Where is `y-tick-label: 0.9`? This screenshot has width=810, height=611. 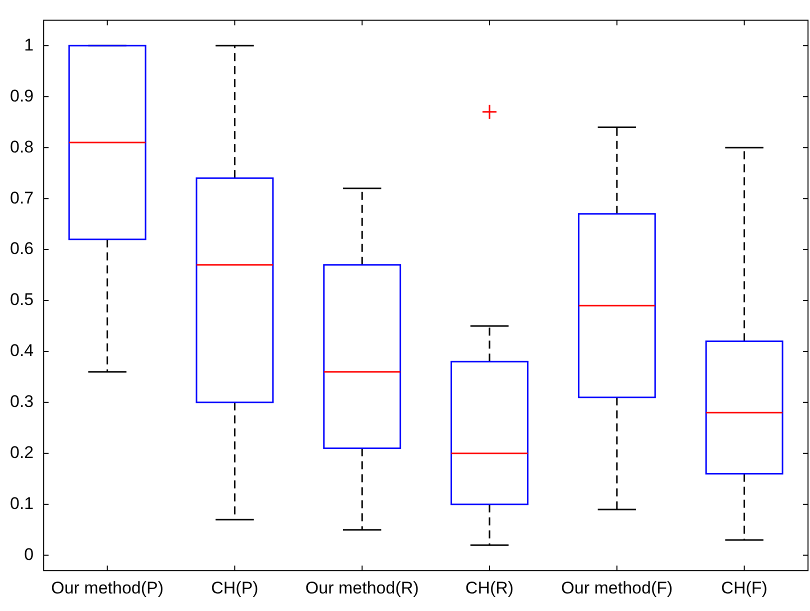 y-tick-label: 0.9 is located at coordinates (22, 96).